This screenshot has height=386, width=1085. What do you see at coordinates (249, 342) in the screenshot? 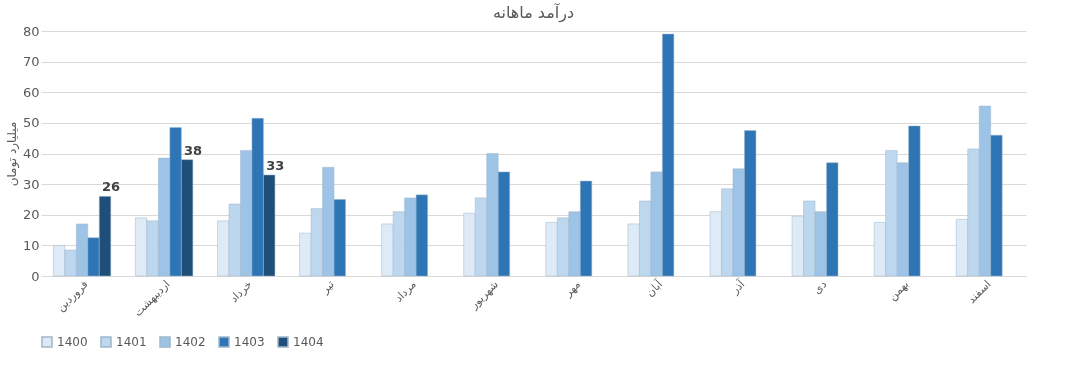
I see `legend-label: 1403` at bounding box center [249, 342].